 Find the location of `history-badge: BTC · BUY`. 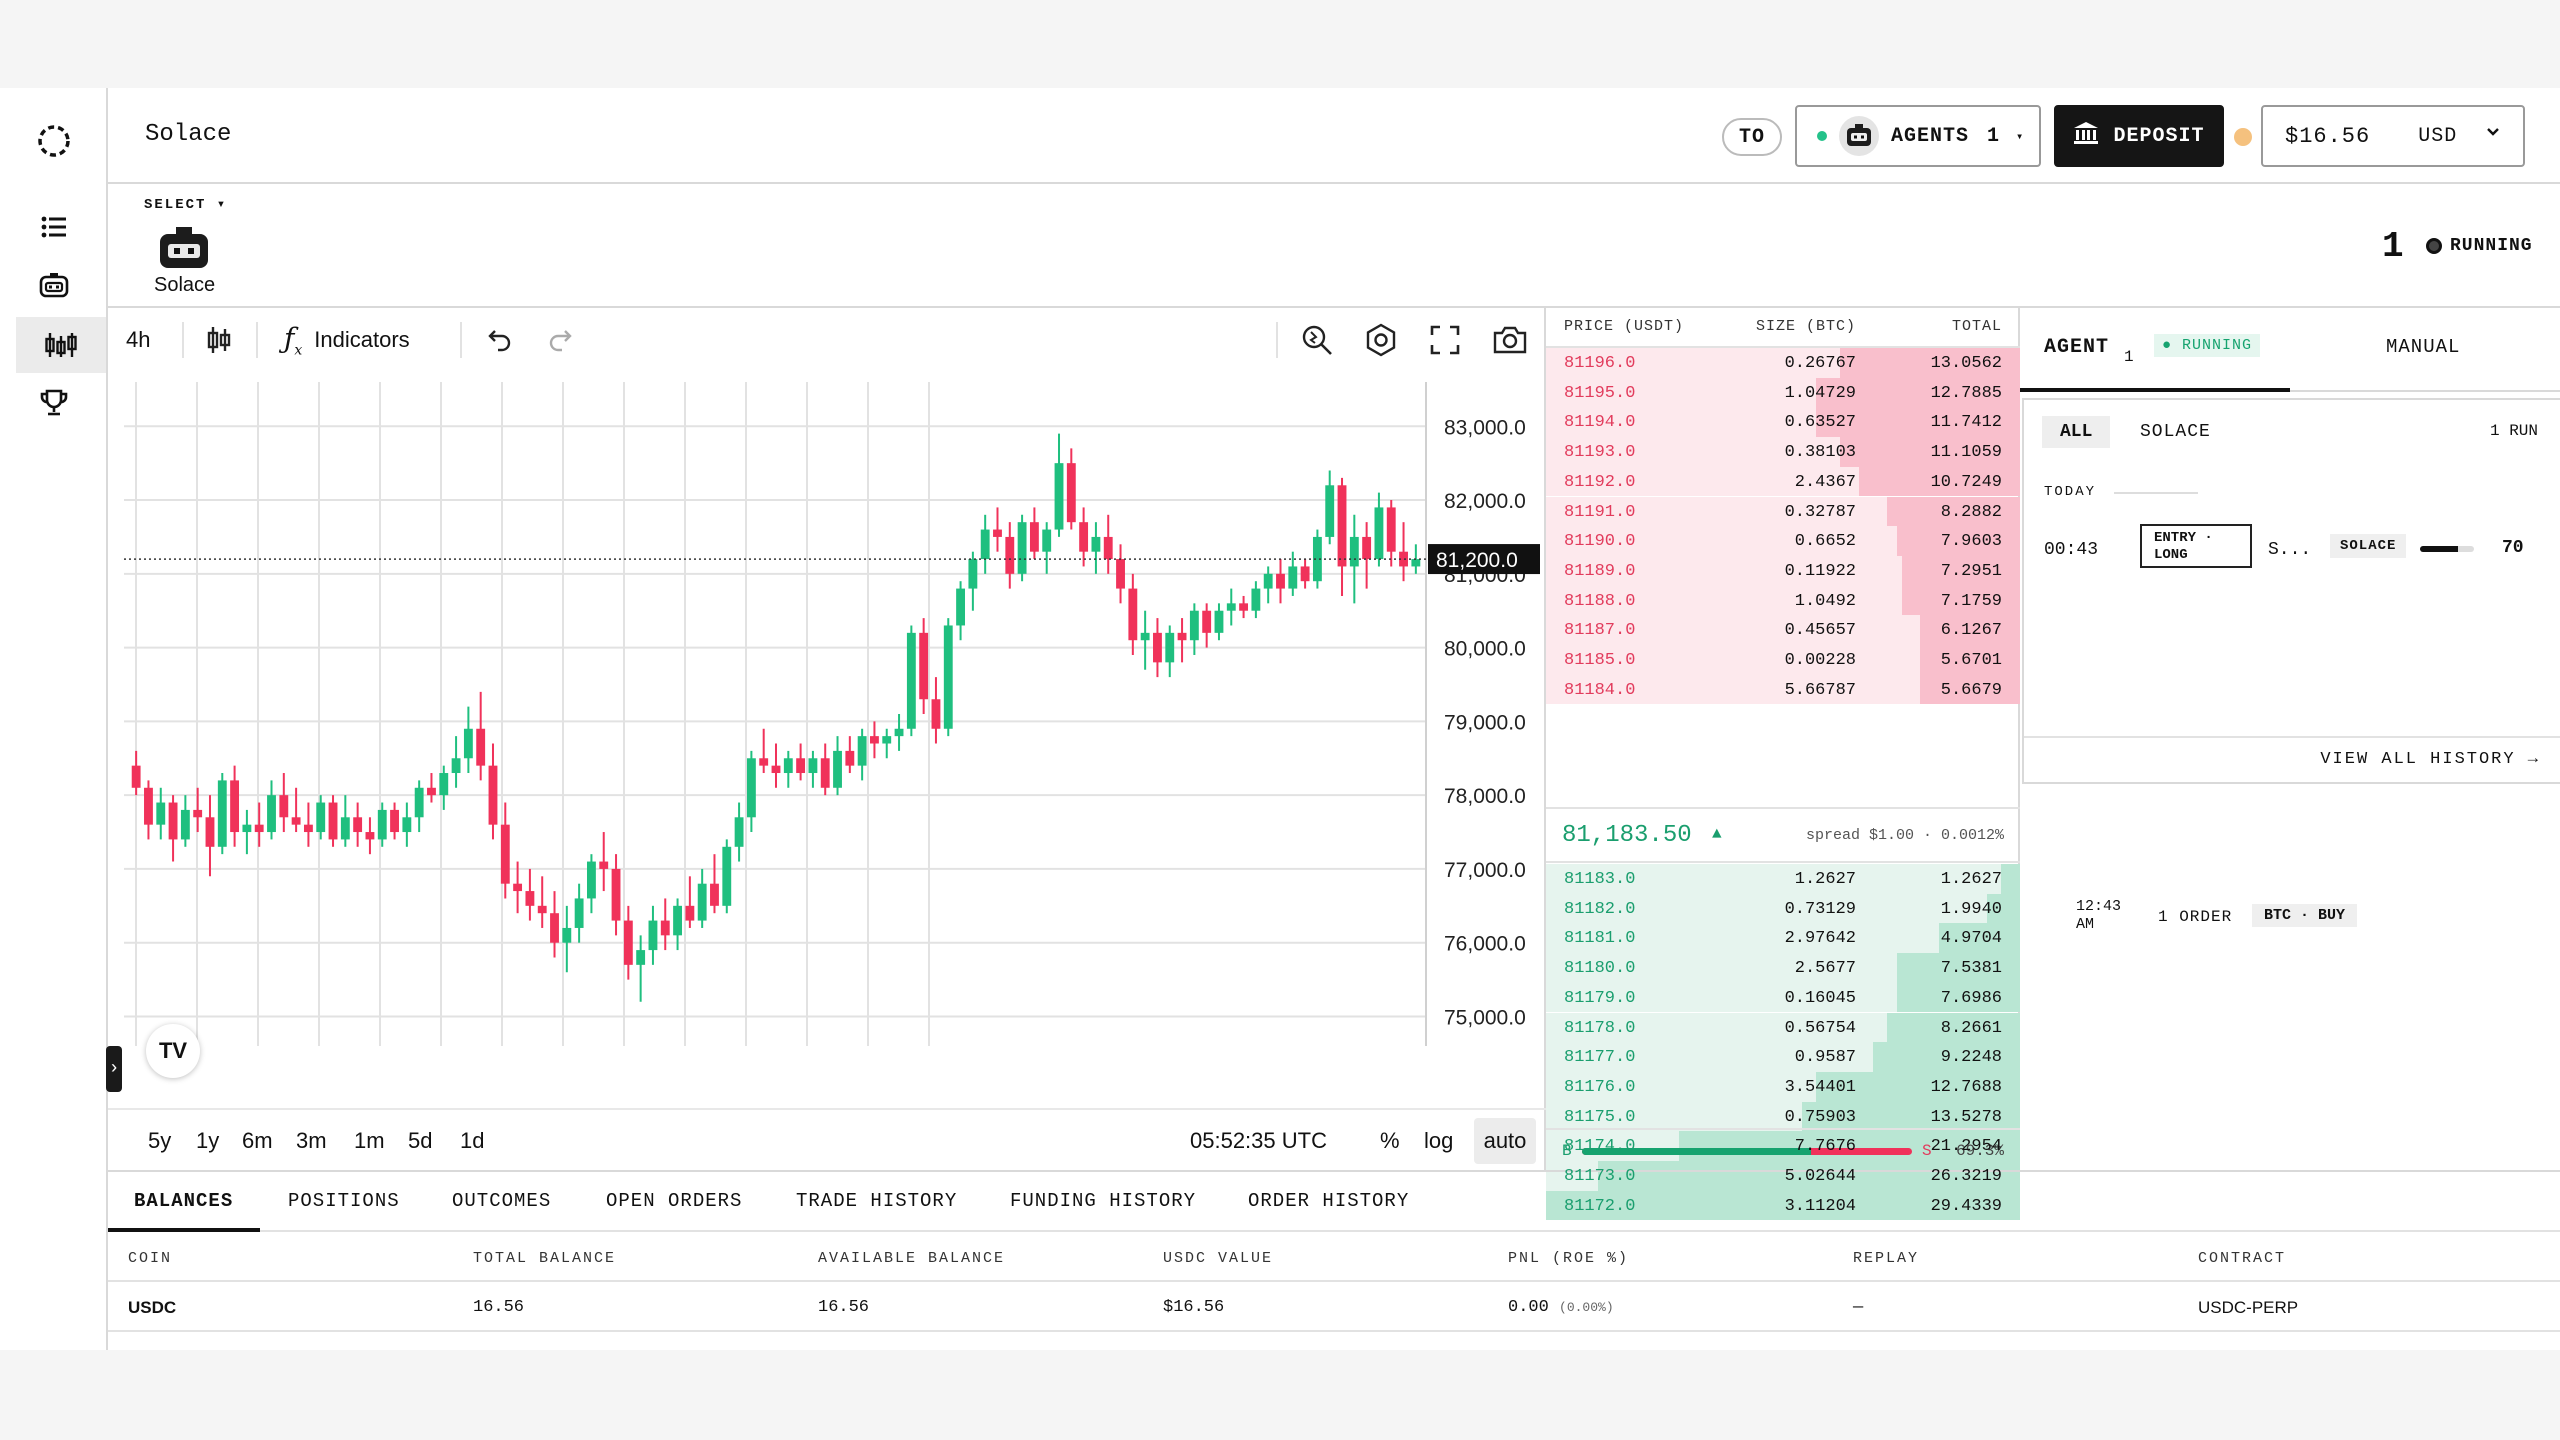

history-badge: BTC · BUY is located at coordinates (2305, 915).